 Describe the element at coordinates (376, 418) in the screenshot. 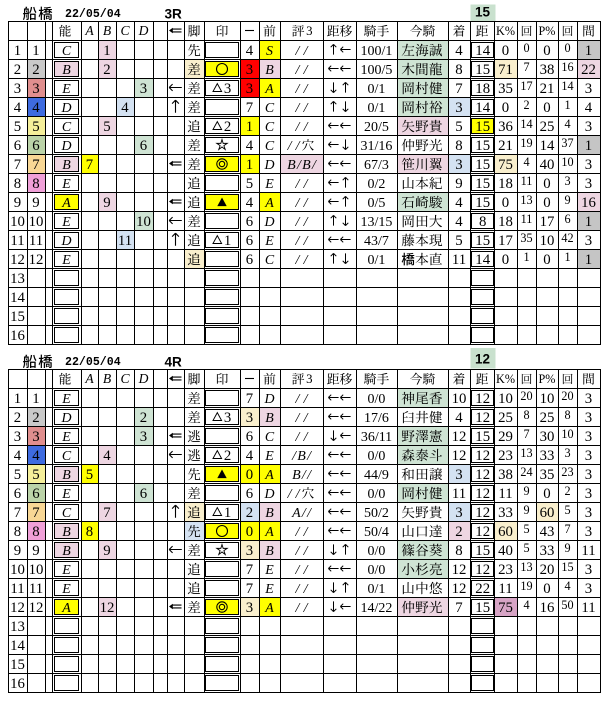

I see `svg-text: 17/6` at that location.